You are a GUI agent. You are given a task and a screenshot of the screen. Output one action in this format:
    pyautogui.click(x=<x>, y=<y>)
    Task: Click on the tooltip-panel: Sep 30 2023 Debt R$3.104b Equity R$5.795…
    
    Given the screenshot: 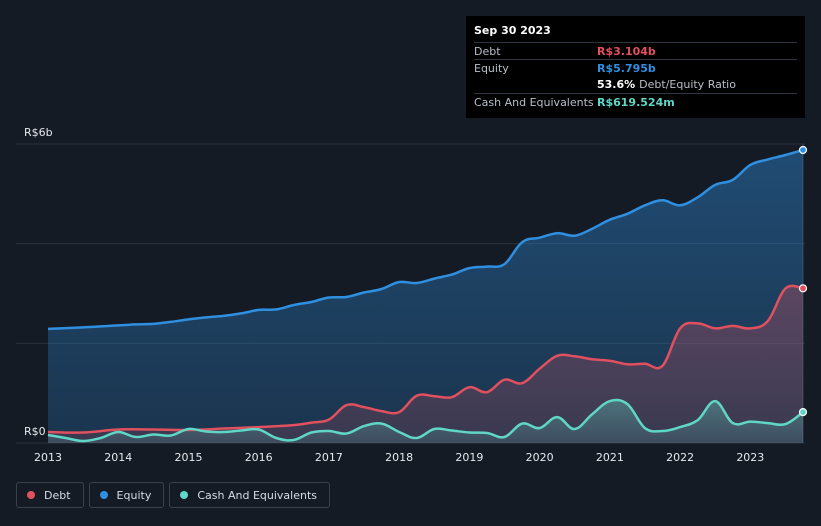 What is the action you would take?
    pyautogui.click(x=635, y=67)
    